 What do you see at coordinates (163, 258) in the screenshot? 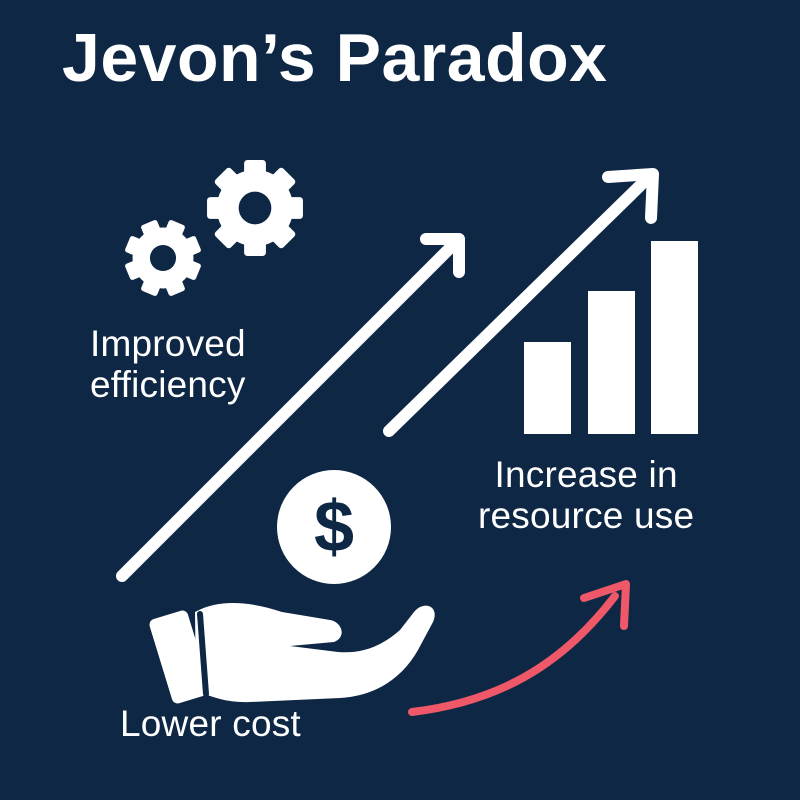
I see `small-gear-icon` at bounding box center [163, 258].